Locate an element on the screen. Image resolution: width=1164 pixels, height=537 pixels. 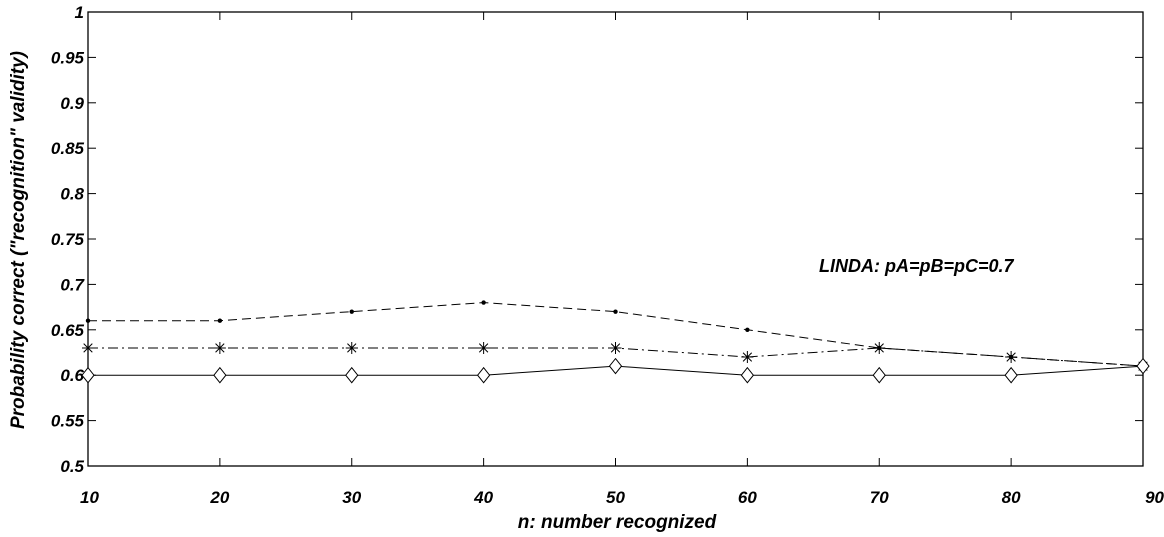
x-axis-label: n: number recognized is located at coordinates (617, 522).